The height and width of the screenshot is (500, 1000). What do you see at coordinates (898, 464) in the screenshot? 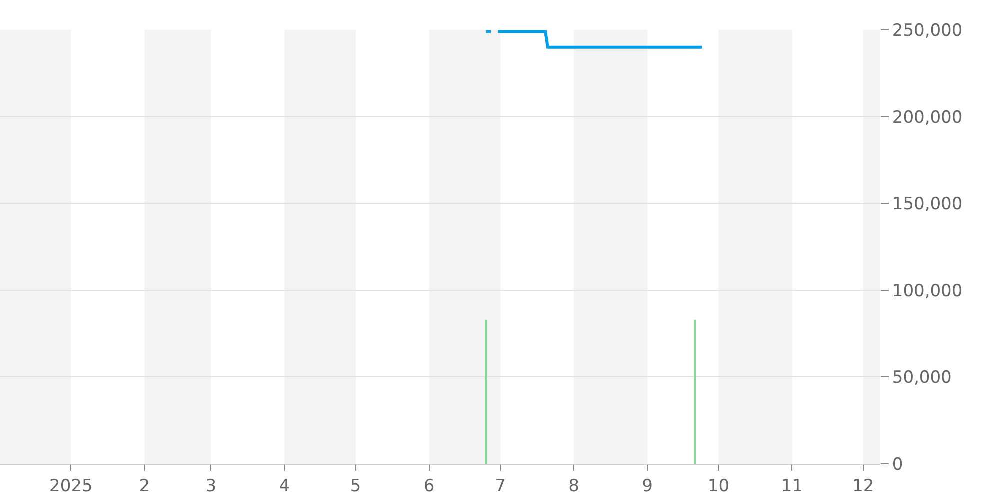
I see `y-tick-label: 0` at bounding box center [898, 464].